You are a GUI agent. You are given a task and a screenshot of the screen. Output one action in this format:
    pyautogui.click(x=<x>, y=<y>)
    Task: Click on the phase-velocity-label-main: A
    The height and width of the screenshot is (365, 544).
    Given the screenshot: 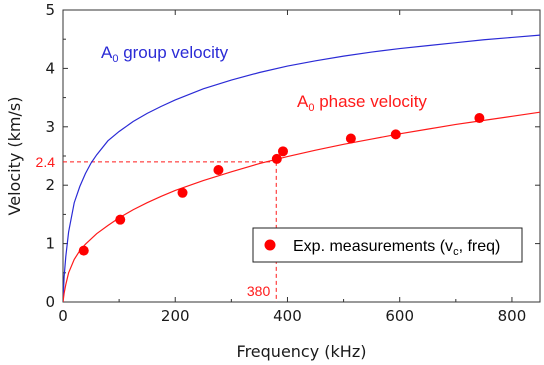 What is the action you would take?
    pyautogui.click(x=303, y=101)
    